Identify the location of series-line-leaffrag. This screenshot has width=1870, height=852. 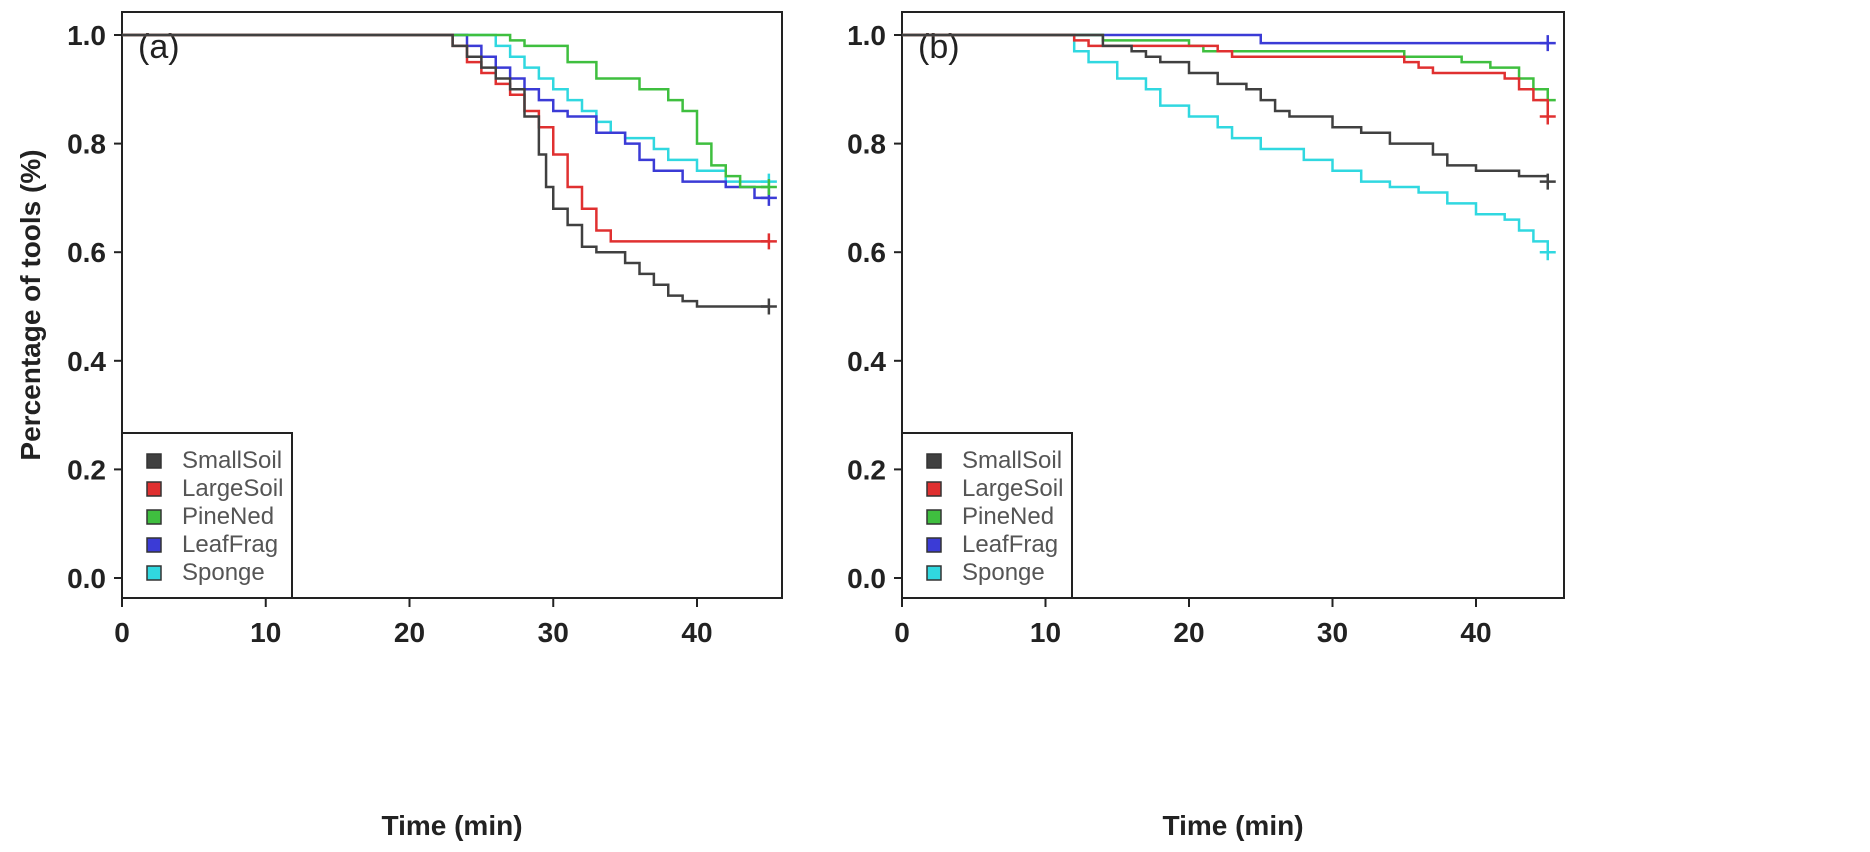
(445, 116).